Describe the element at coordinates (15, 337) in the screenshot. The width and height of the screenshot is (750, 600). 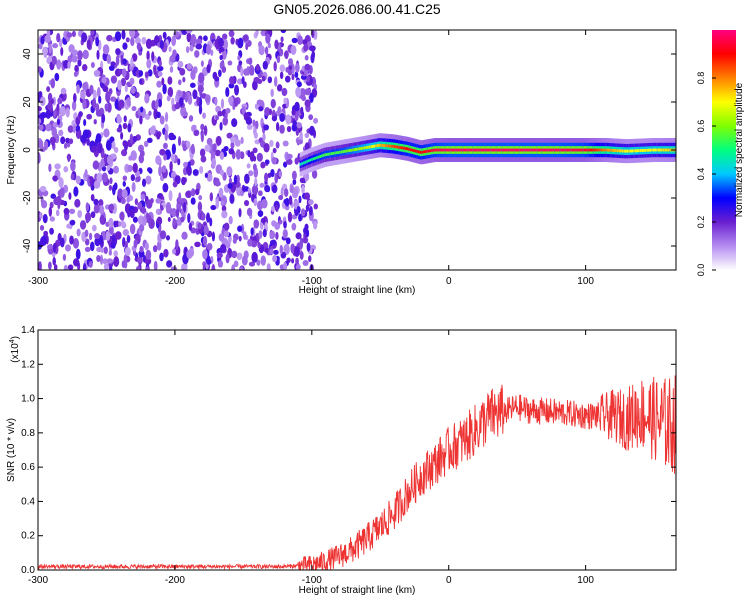
I see `snr-multiplier-close: )` at that location.